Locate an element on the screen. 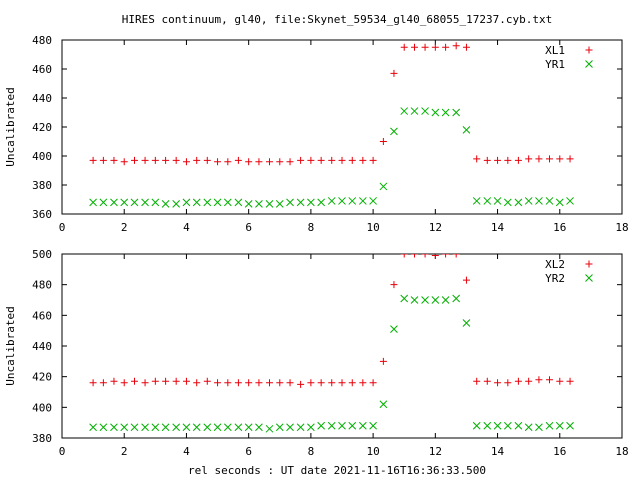 This screenshot has width=640, height=480. x-tick-label: 12 is located at coordinates (435, 227).